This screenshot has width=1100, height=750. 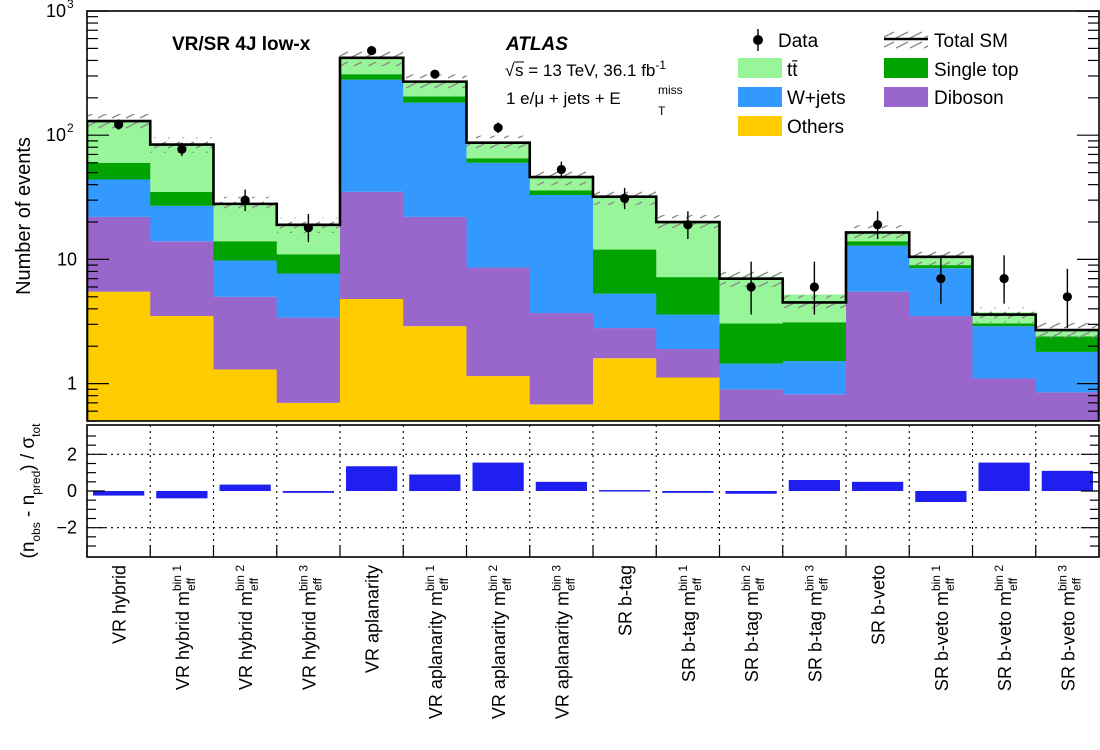 What do you see at coordinates (437, 642) in the screenshot?
I see `x-tick-label-5: VR aplanarity mbin 1eff` at bounding box center [437, 642].